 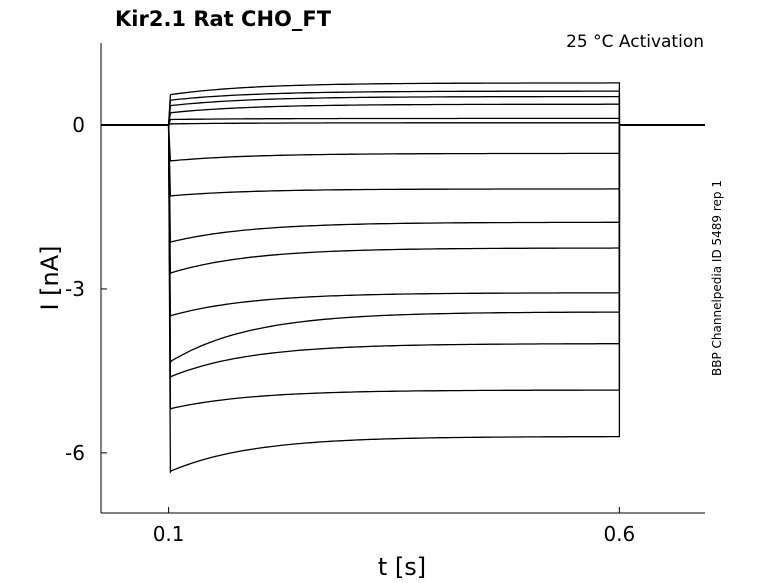 I want to click on y-tick-label: 0, so click(x=78, y=125).